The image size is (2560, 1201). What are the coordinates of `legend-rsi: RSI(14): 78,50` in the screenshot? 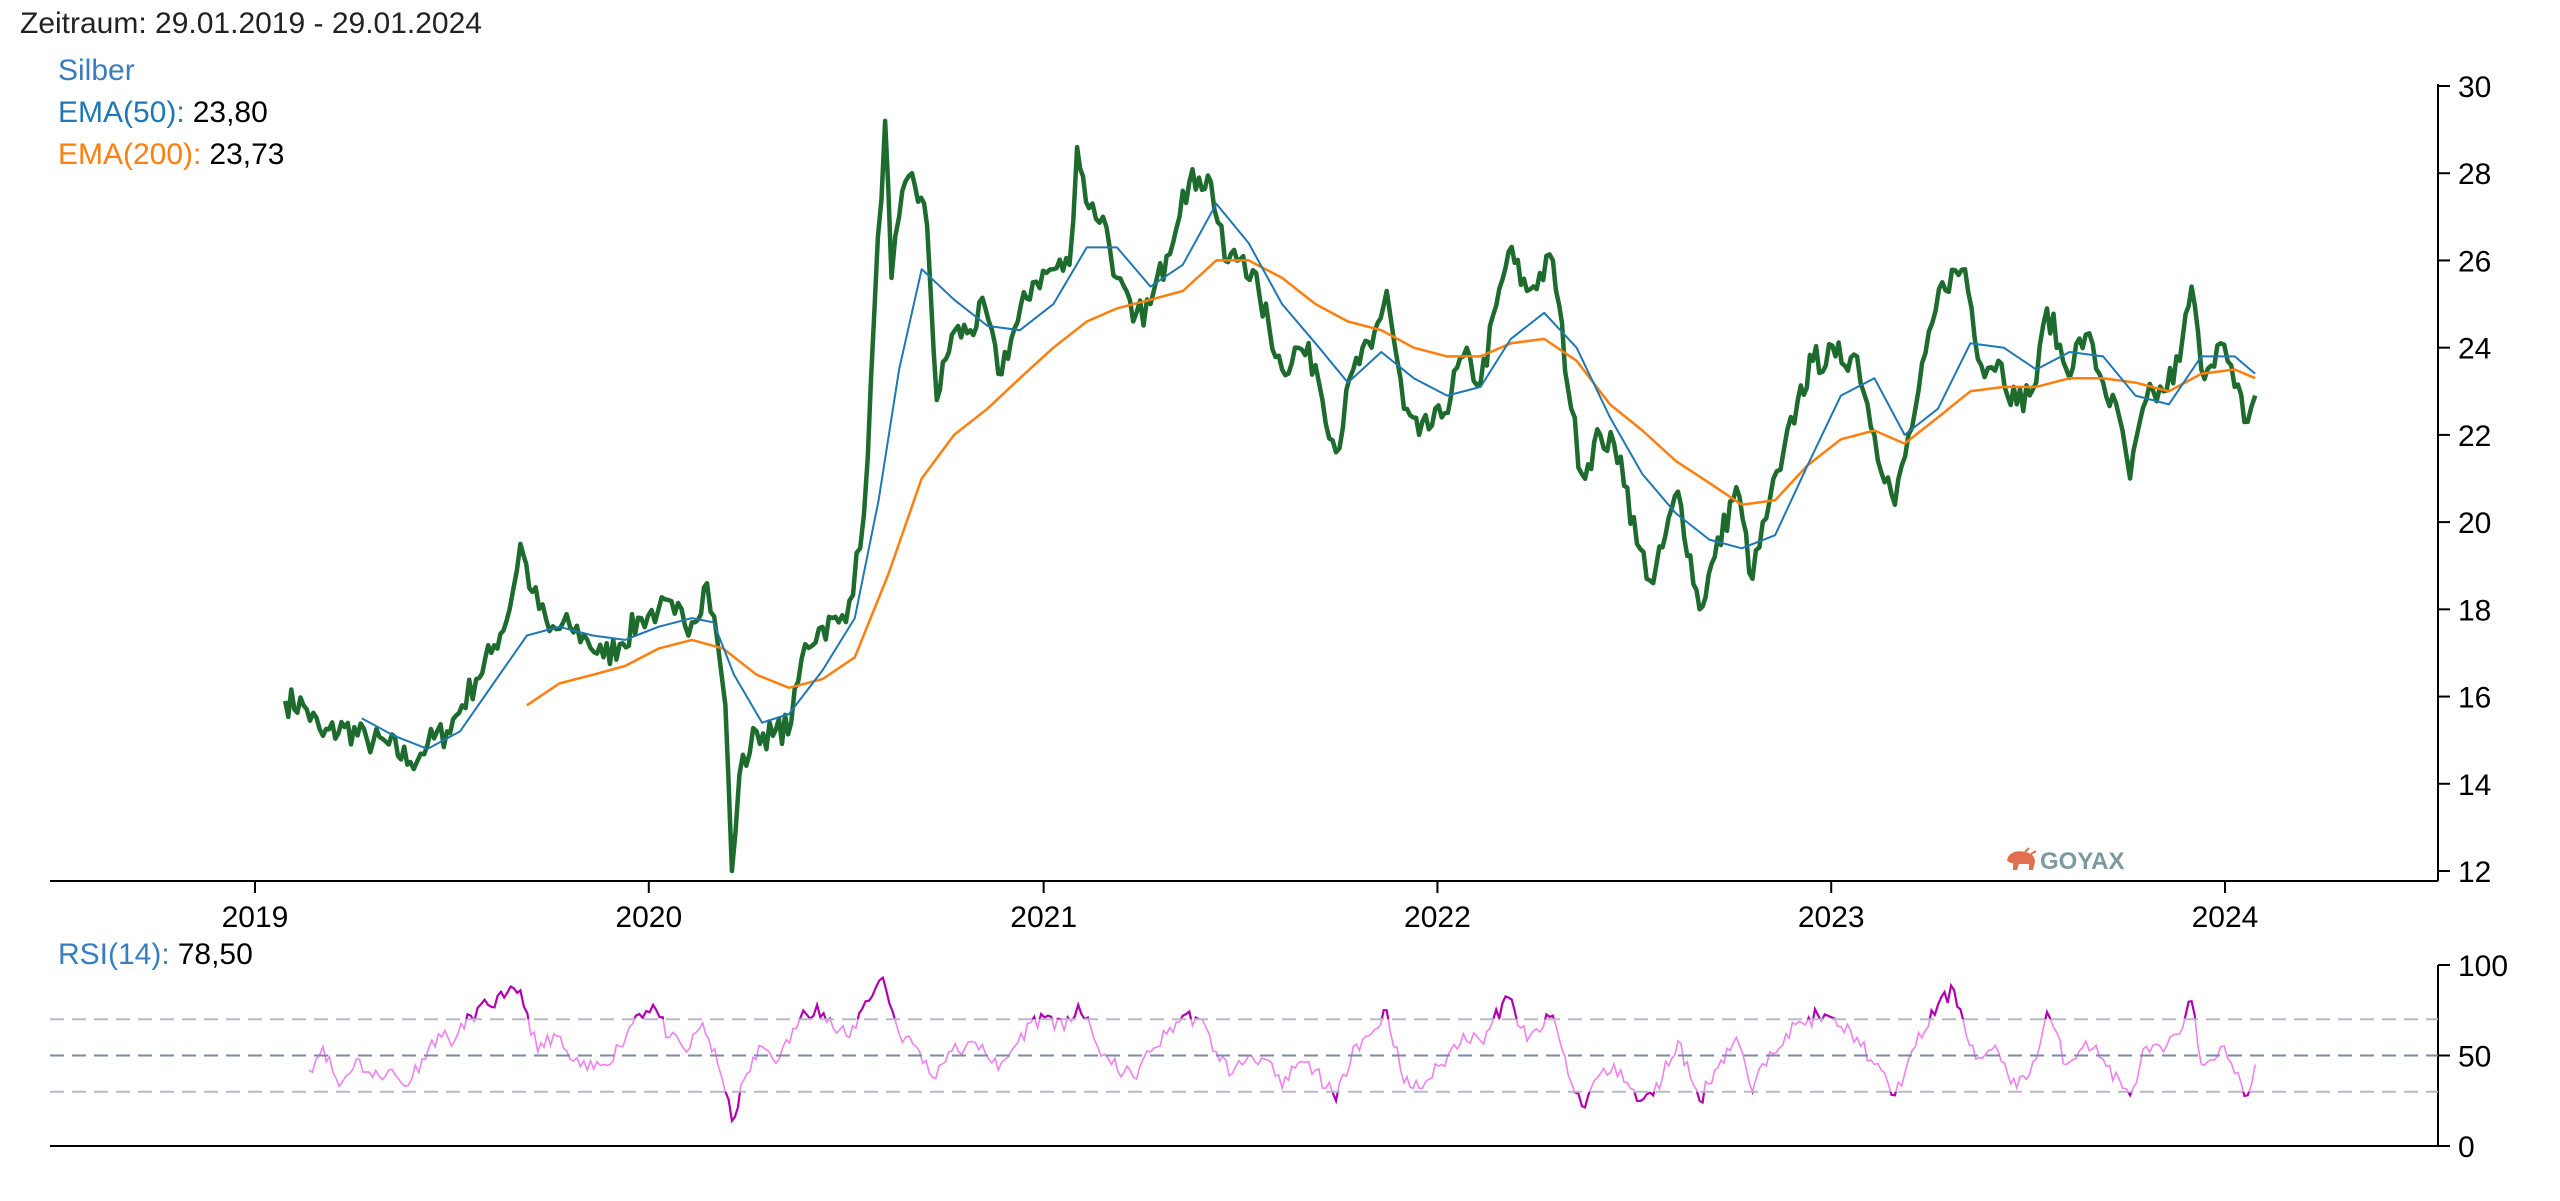 It's located at (155, 954).